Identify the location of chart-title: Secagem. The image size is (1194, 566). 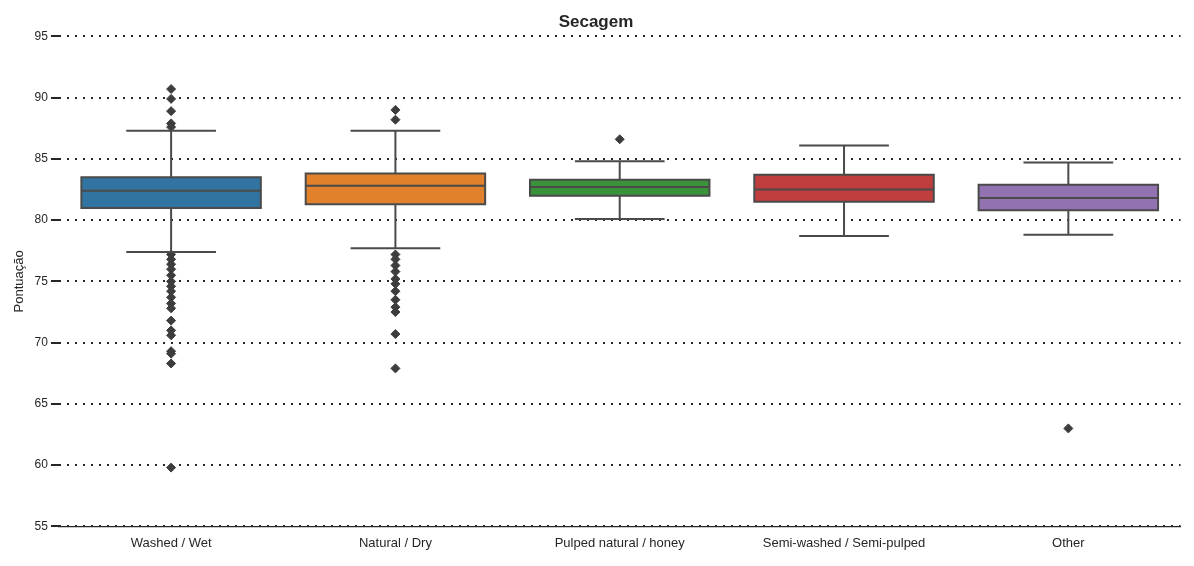
(596, 21).